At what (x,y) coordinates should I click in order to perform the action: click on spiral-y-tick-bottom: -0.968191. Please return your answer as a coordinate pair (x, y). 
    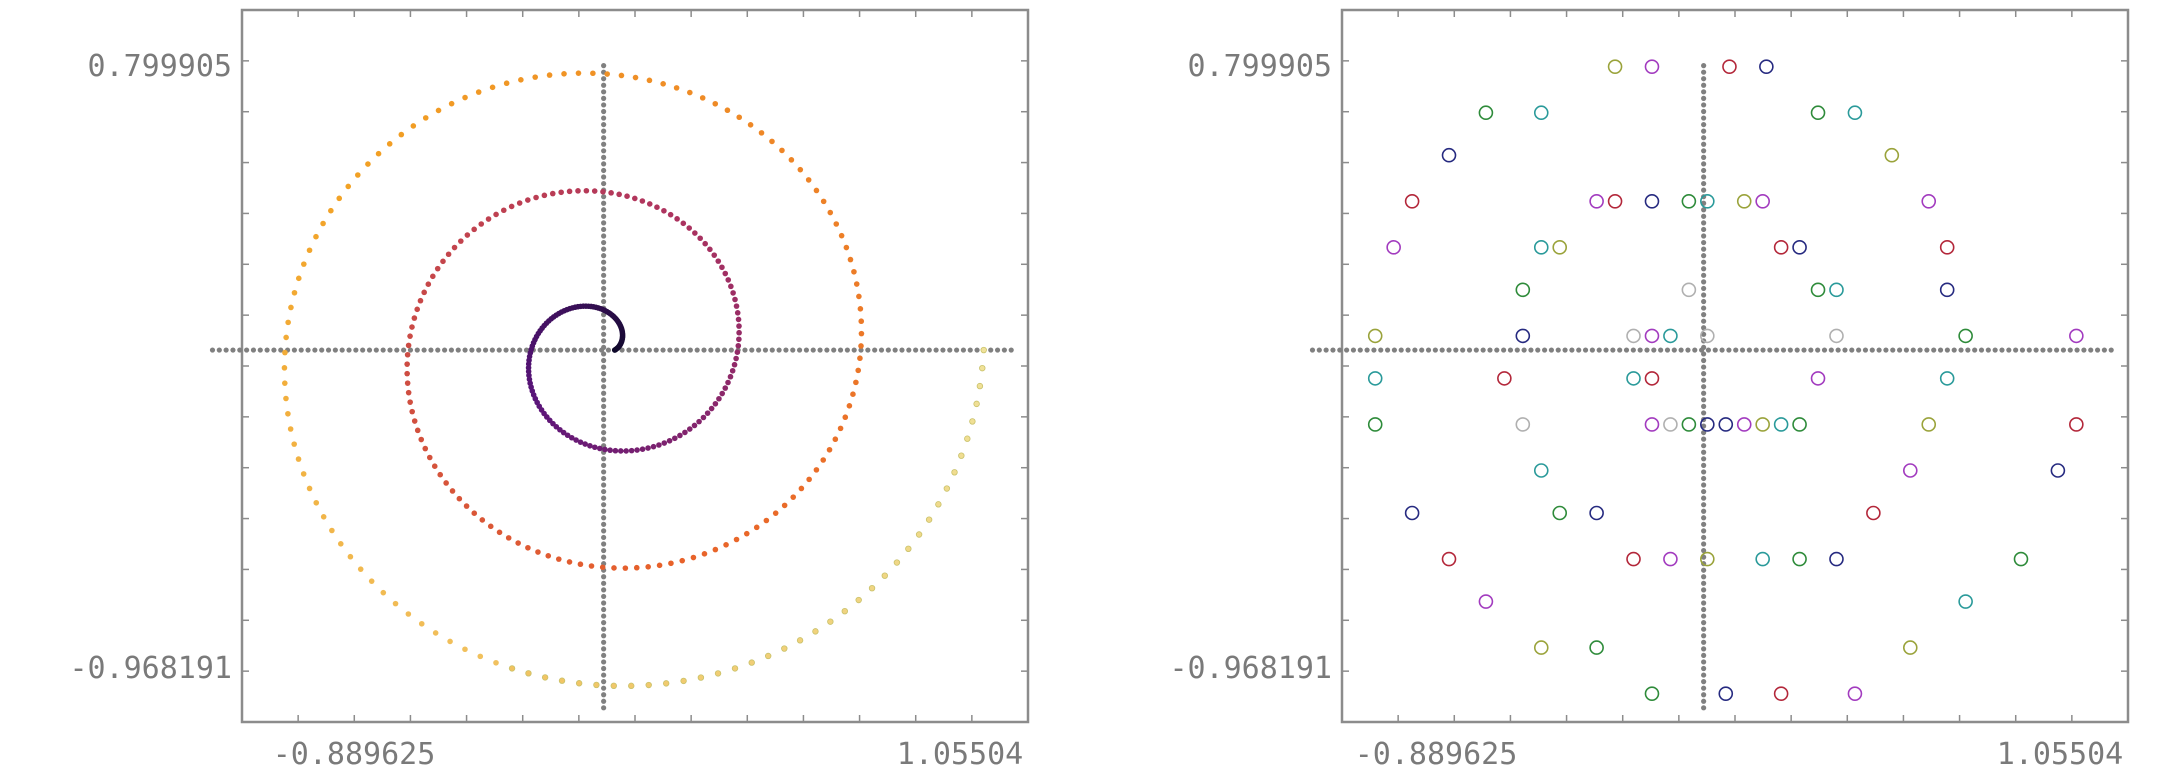
    Looking at the image, I should click on (150, 668).